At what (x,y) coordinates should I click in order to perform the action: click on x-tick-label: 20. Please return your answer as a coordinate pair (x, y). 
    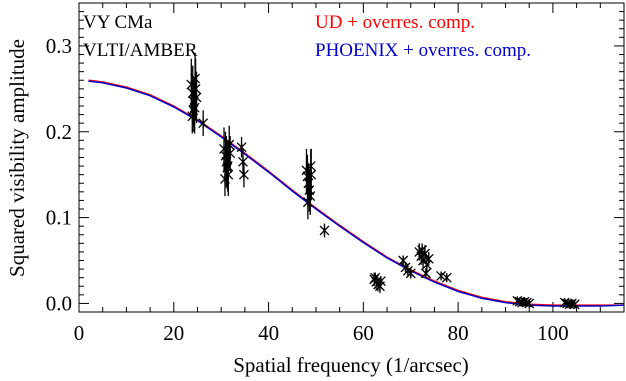
    Looking at the image, I should click on (173, 333).